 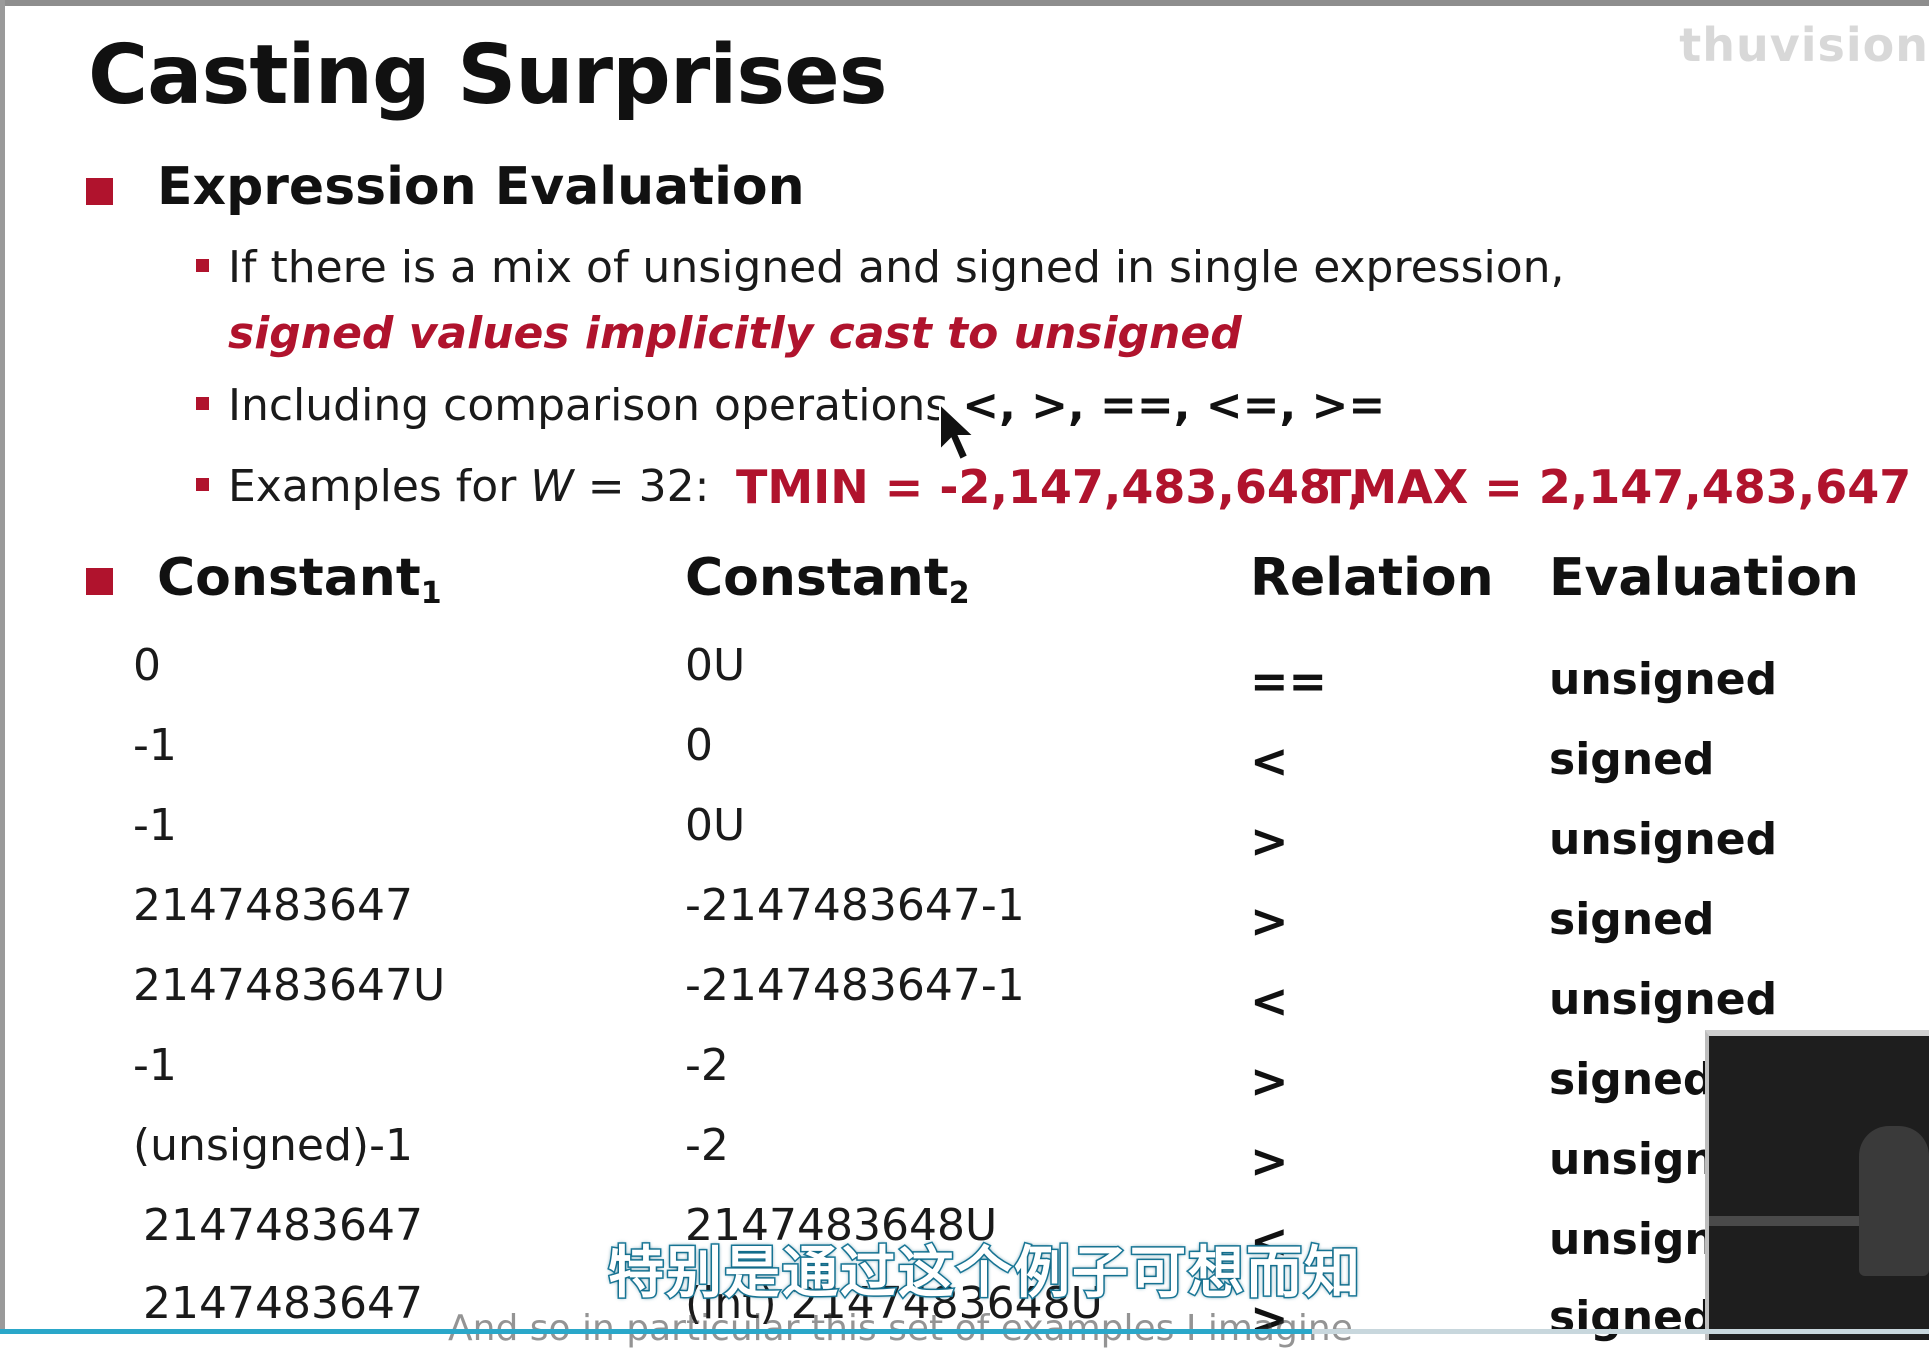 What do you see at coordinates (1289, 681) in the screenshot?
I see `cell-relation: ==` at bounding box center [1289, 681].